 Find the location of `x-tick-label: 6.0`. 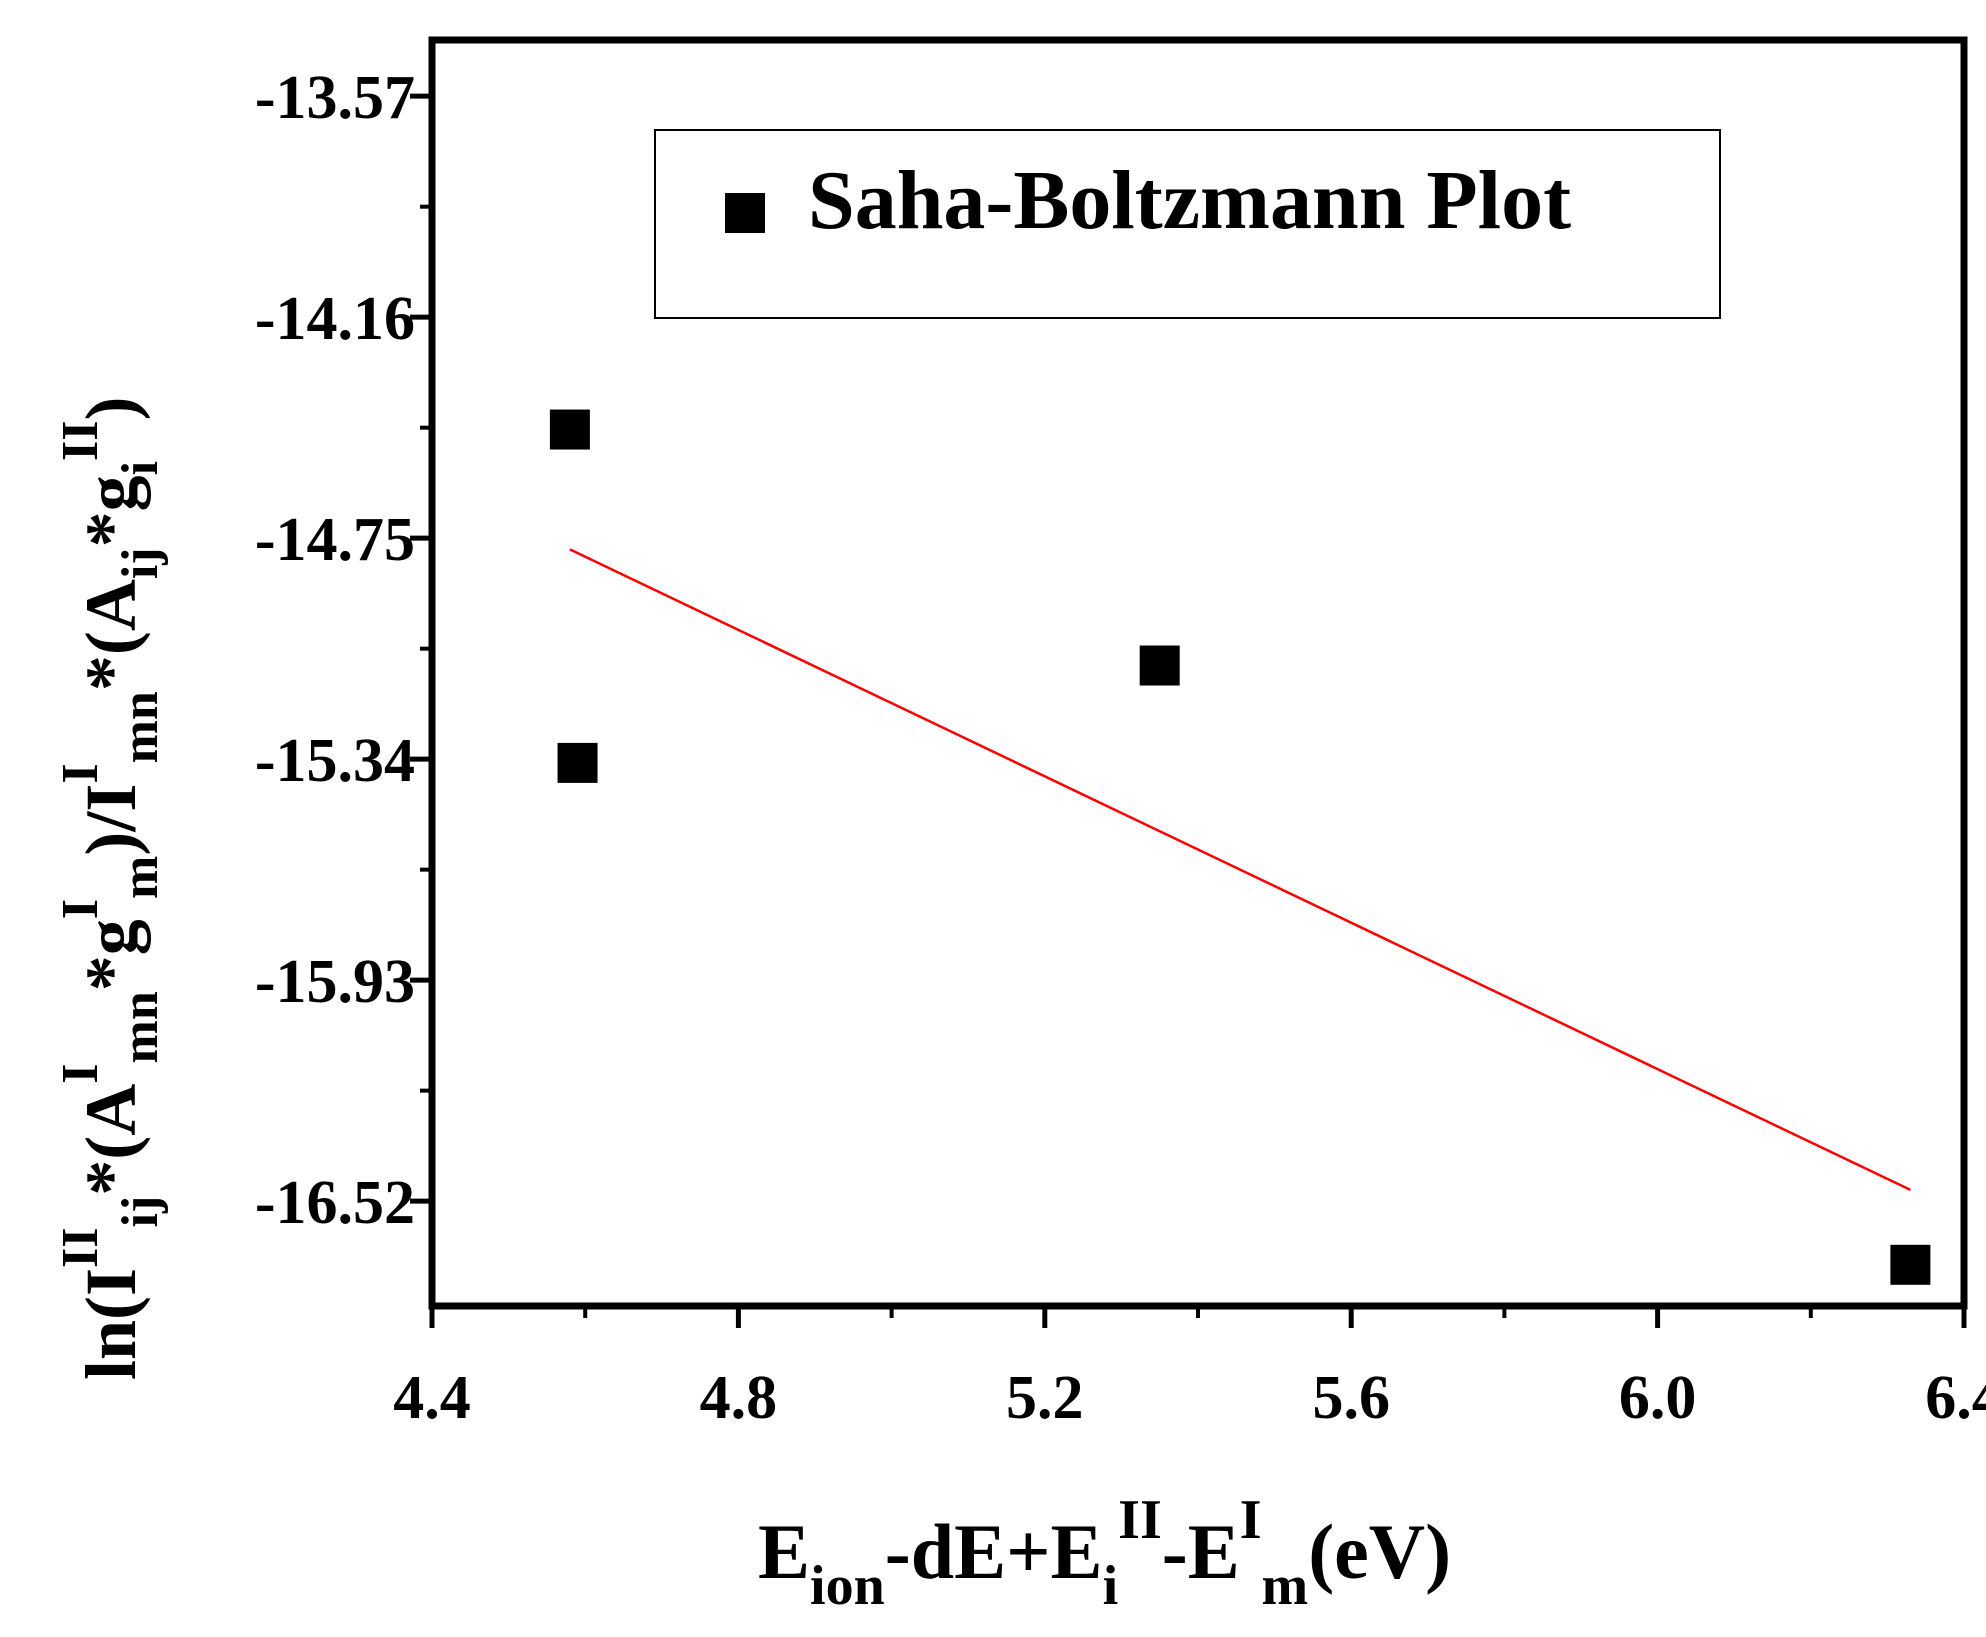

x-tick-label: 6.0 is located at coordinates (1658, 1398).